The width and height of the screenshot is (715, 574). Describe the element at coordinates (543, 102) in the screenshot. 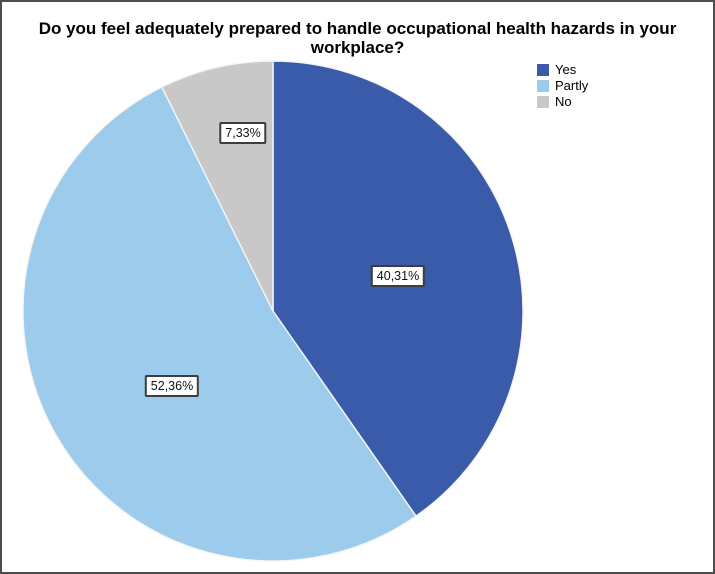

I see `legend-swatch-no-icon` at that location.